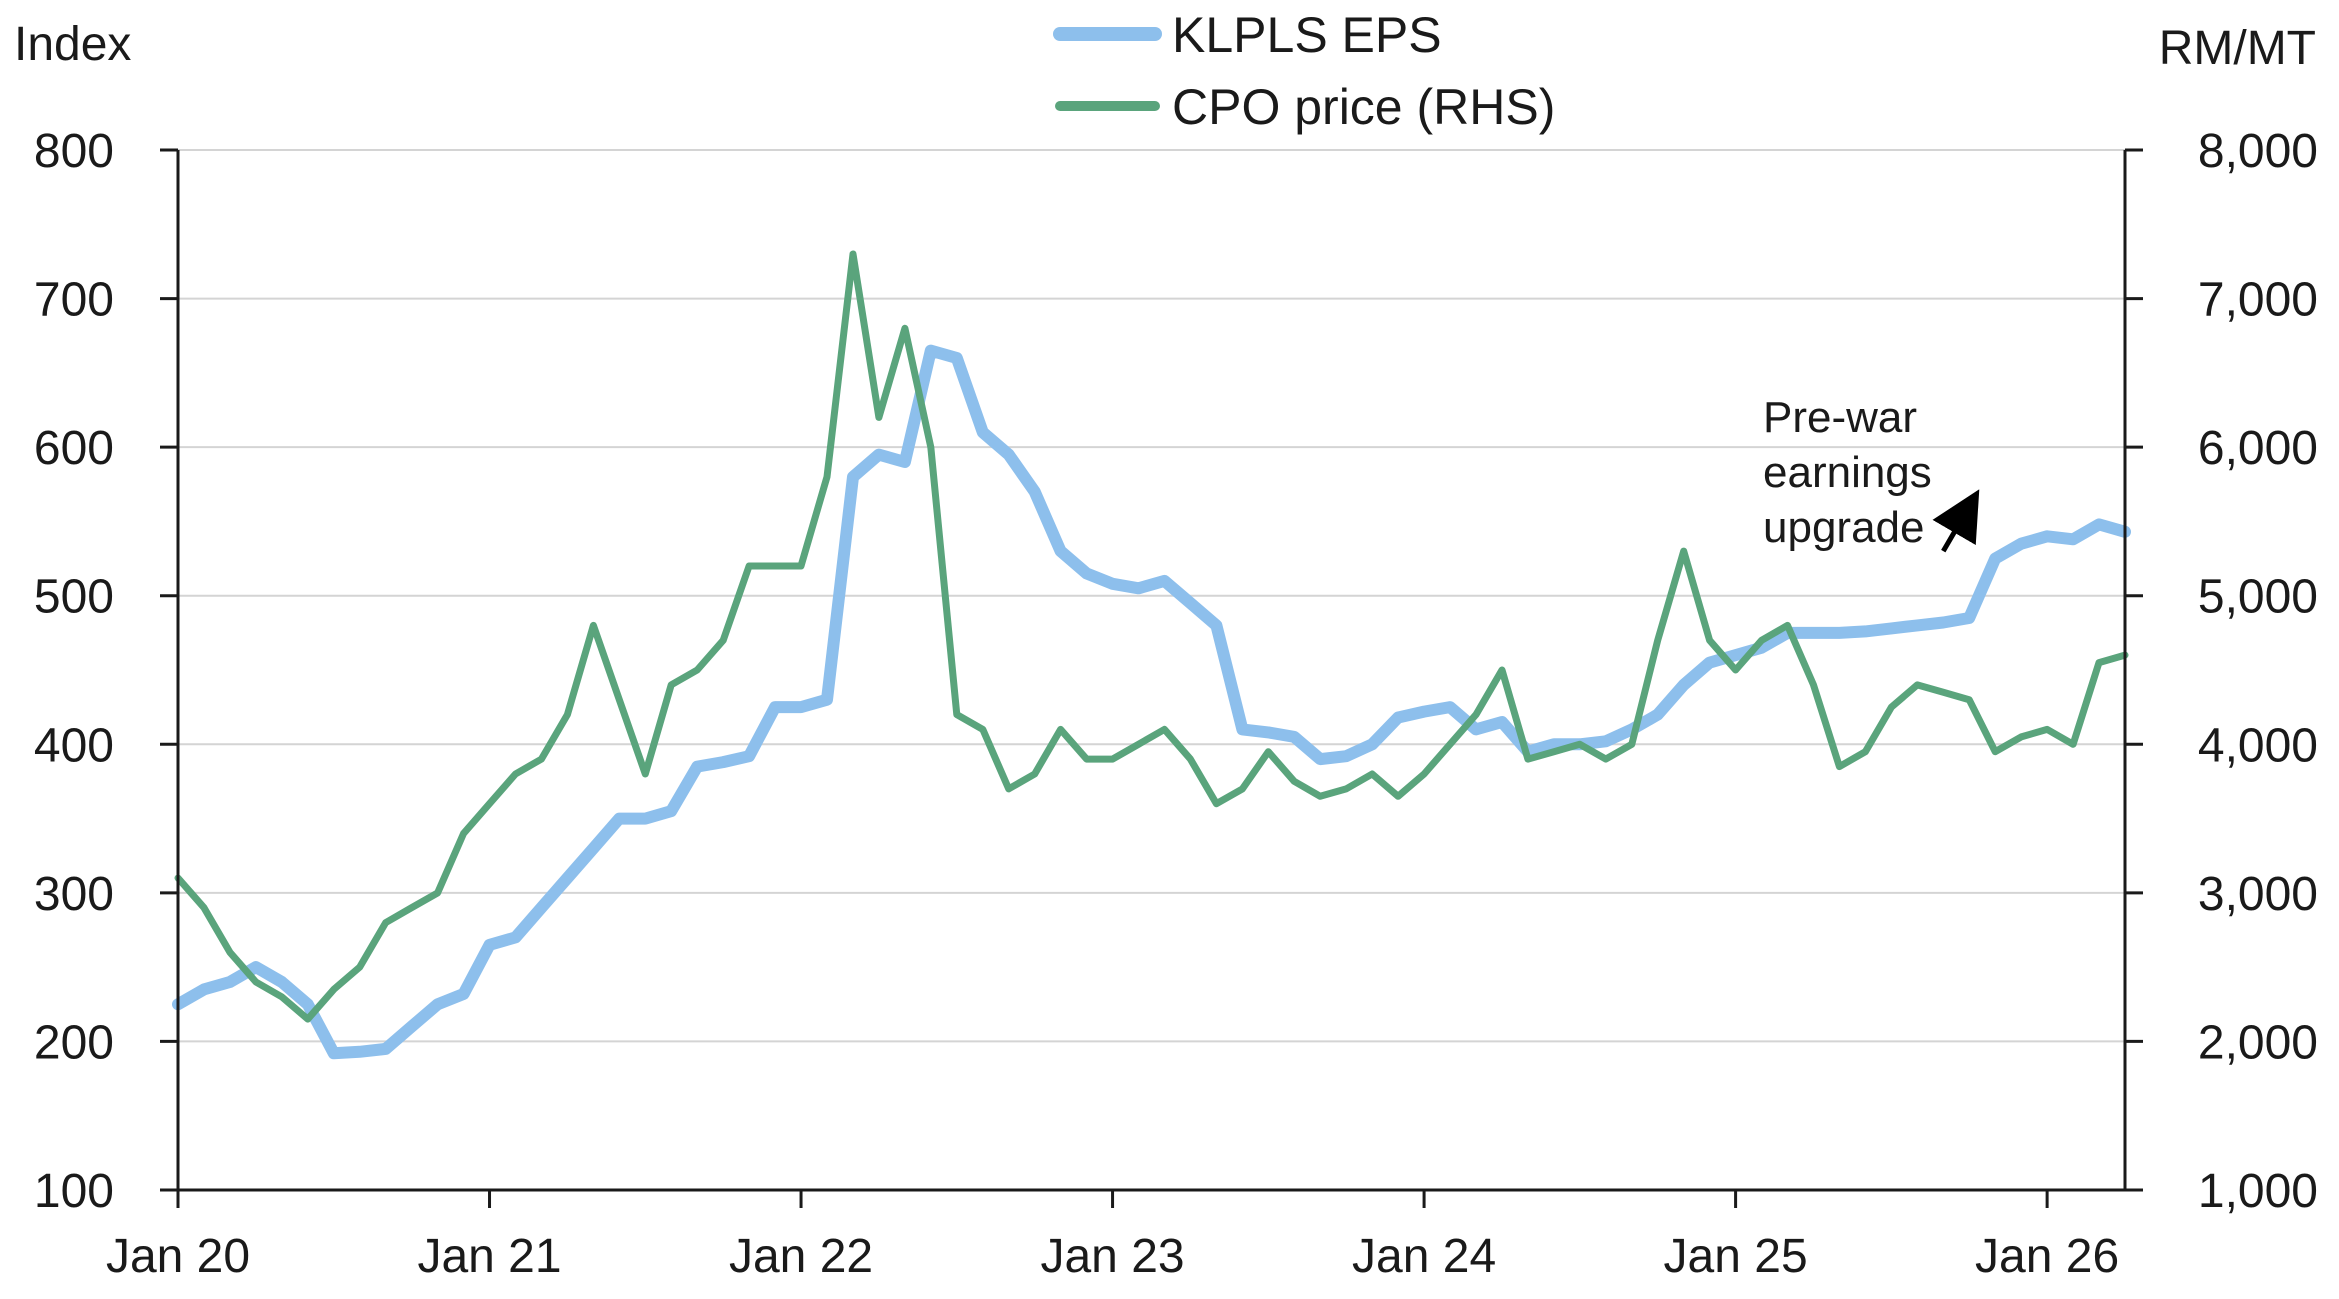 This screenshot has height=1299, width=2339. I want to click on annotation-arrow, so click(1956, 521).